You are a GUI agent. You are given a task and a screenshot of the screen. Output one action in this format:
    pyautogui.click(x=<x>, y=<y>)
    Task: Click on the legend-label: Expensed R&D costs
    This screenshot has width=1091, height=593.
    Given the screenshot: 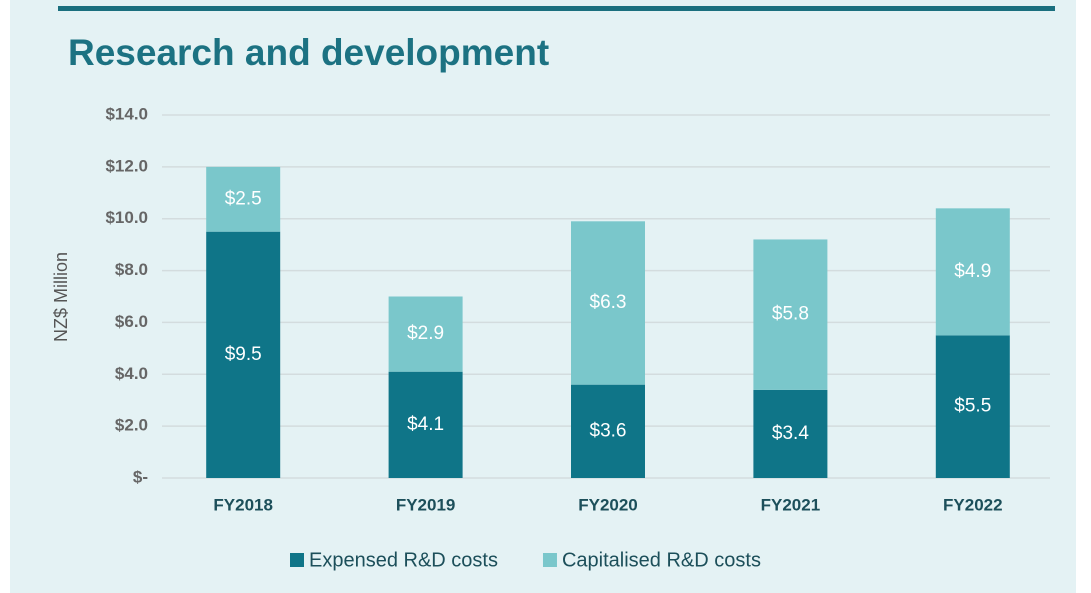 What is the action you would take?
    pyautogui.click(x=403, y=560)
    